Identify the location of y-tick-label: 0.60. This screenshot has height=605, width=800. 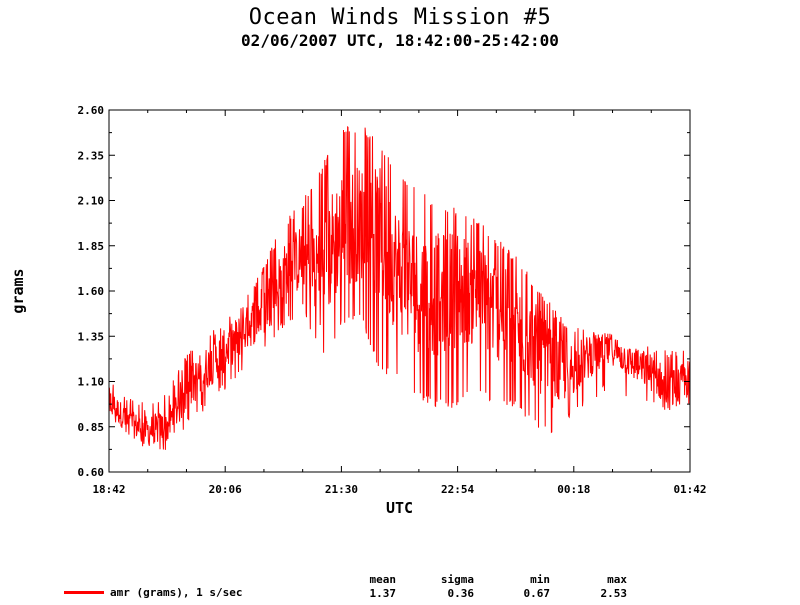
(91, 472).